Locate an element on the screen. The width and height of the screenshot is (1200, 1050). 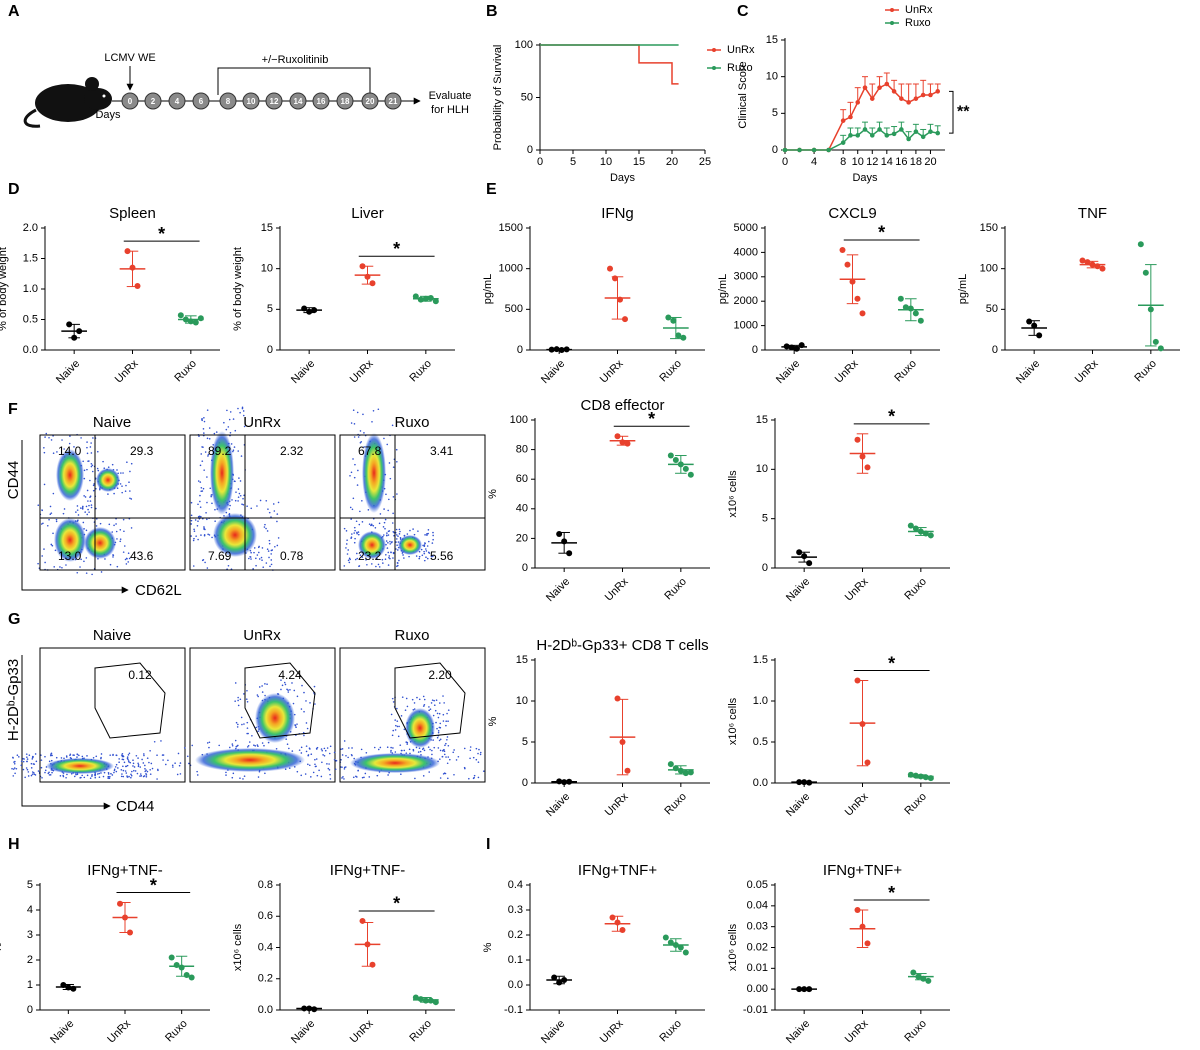
flow-title: Ruxo is located at coordinates (411, 422).